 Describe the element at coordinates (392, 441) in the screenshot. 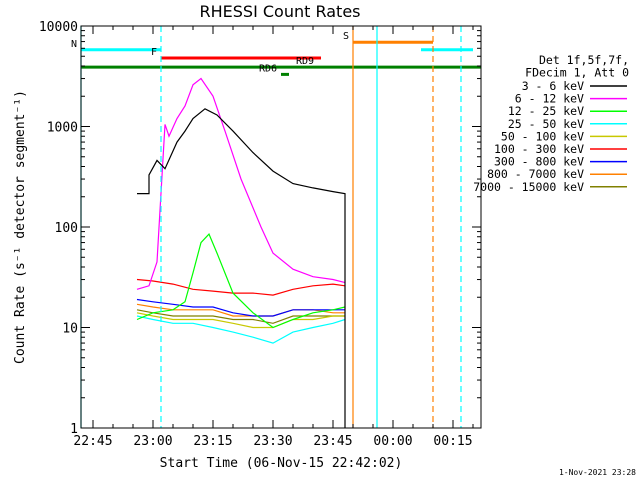

I see `x-tick-label-00-00: 00:00` at that location.